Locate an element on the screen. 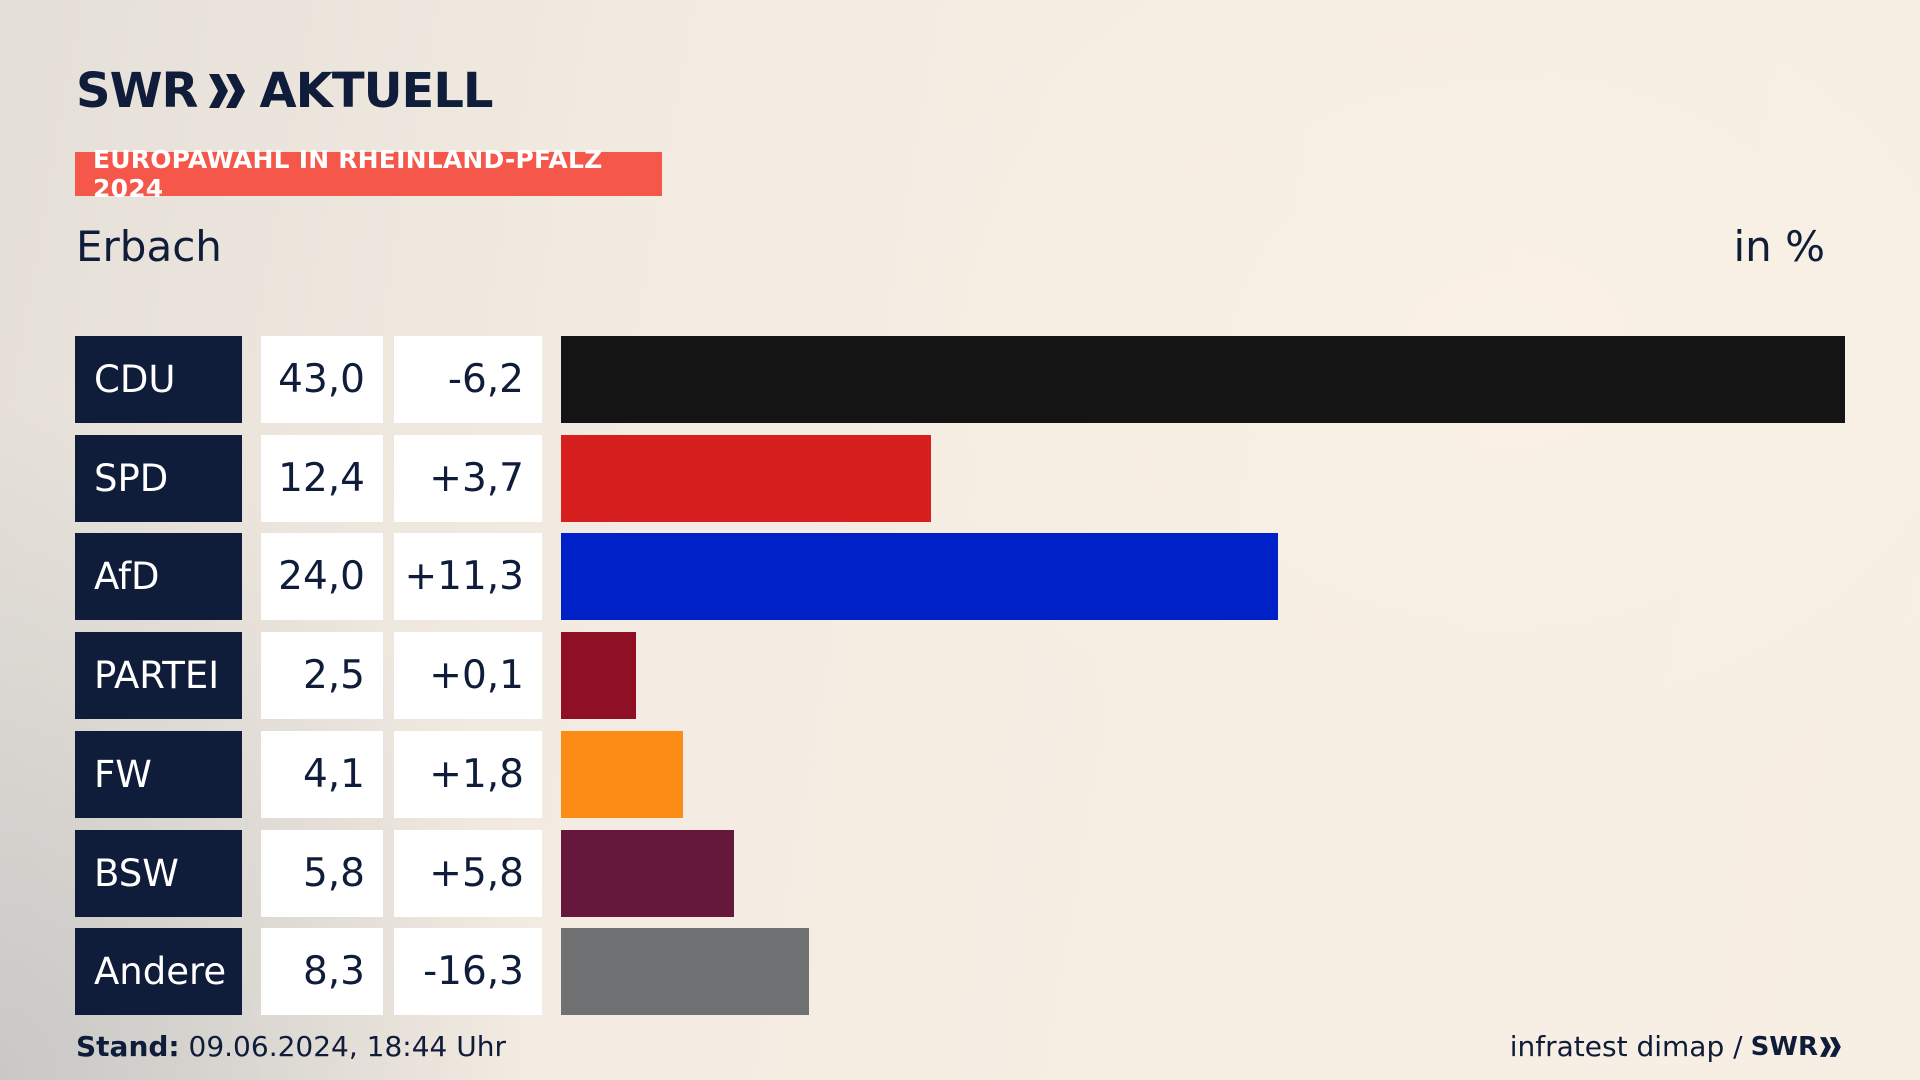 Image resolution: width=1920 pixels, height=1080 pixels. vote-change: +1,8 is located at coordinates (468, 774).